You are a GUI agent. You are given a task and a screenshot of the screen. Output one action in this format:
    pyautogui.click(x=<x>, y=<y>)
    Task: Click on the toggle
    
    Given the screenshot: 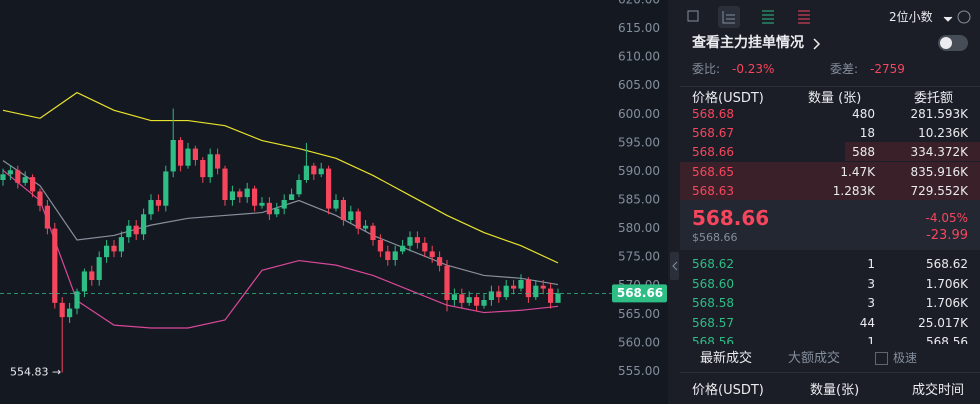 What is the action you would take?
    pyautogui.click(x=953, y=43)
    